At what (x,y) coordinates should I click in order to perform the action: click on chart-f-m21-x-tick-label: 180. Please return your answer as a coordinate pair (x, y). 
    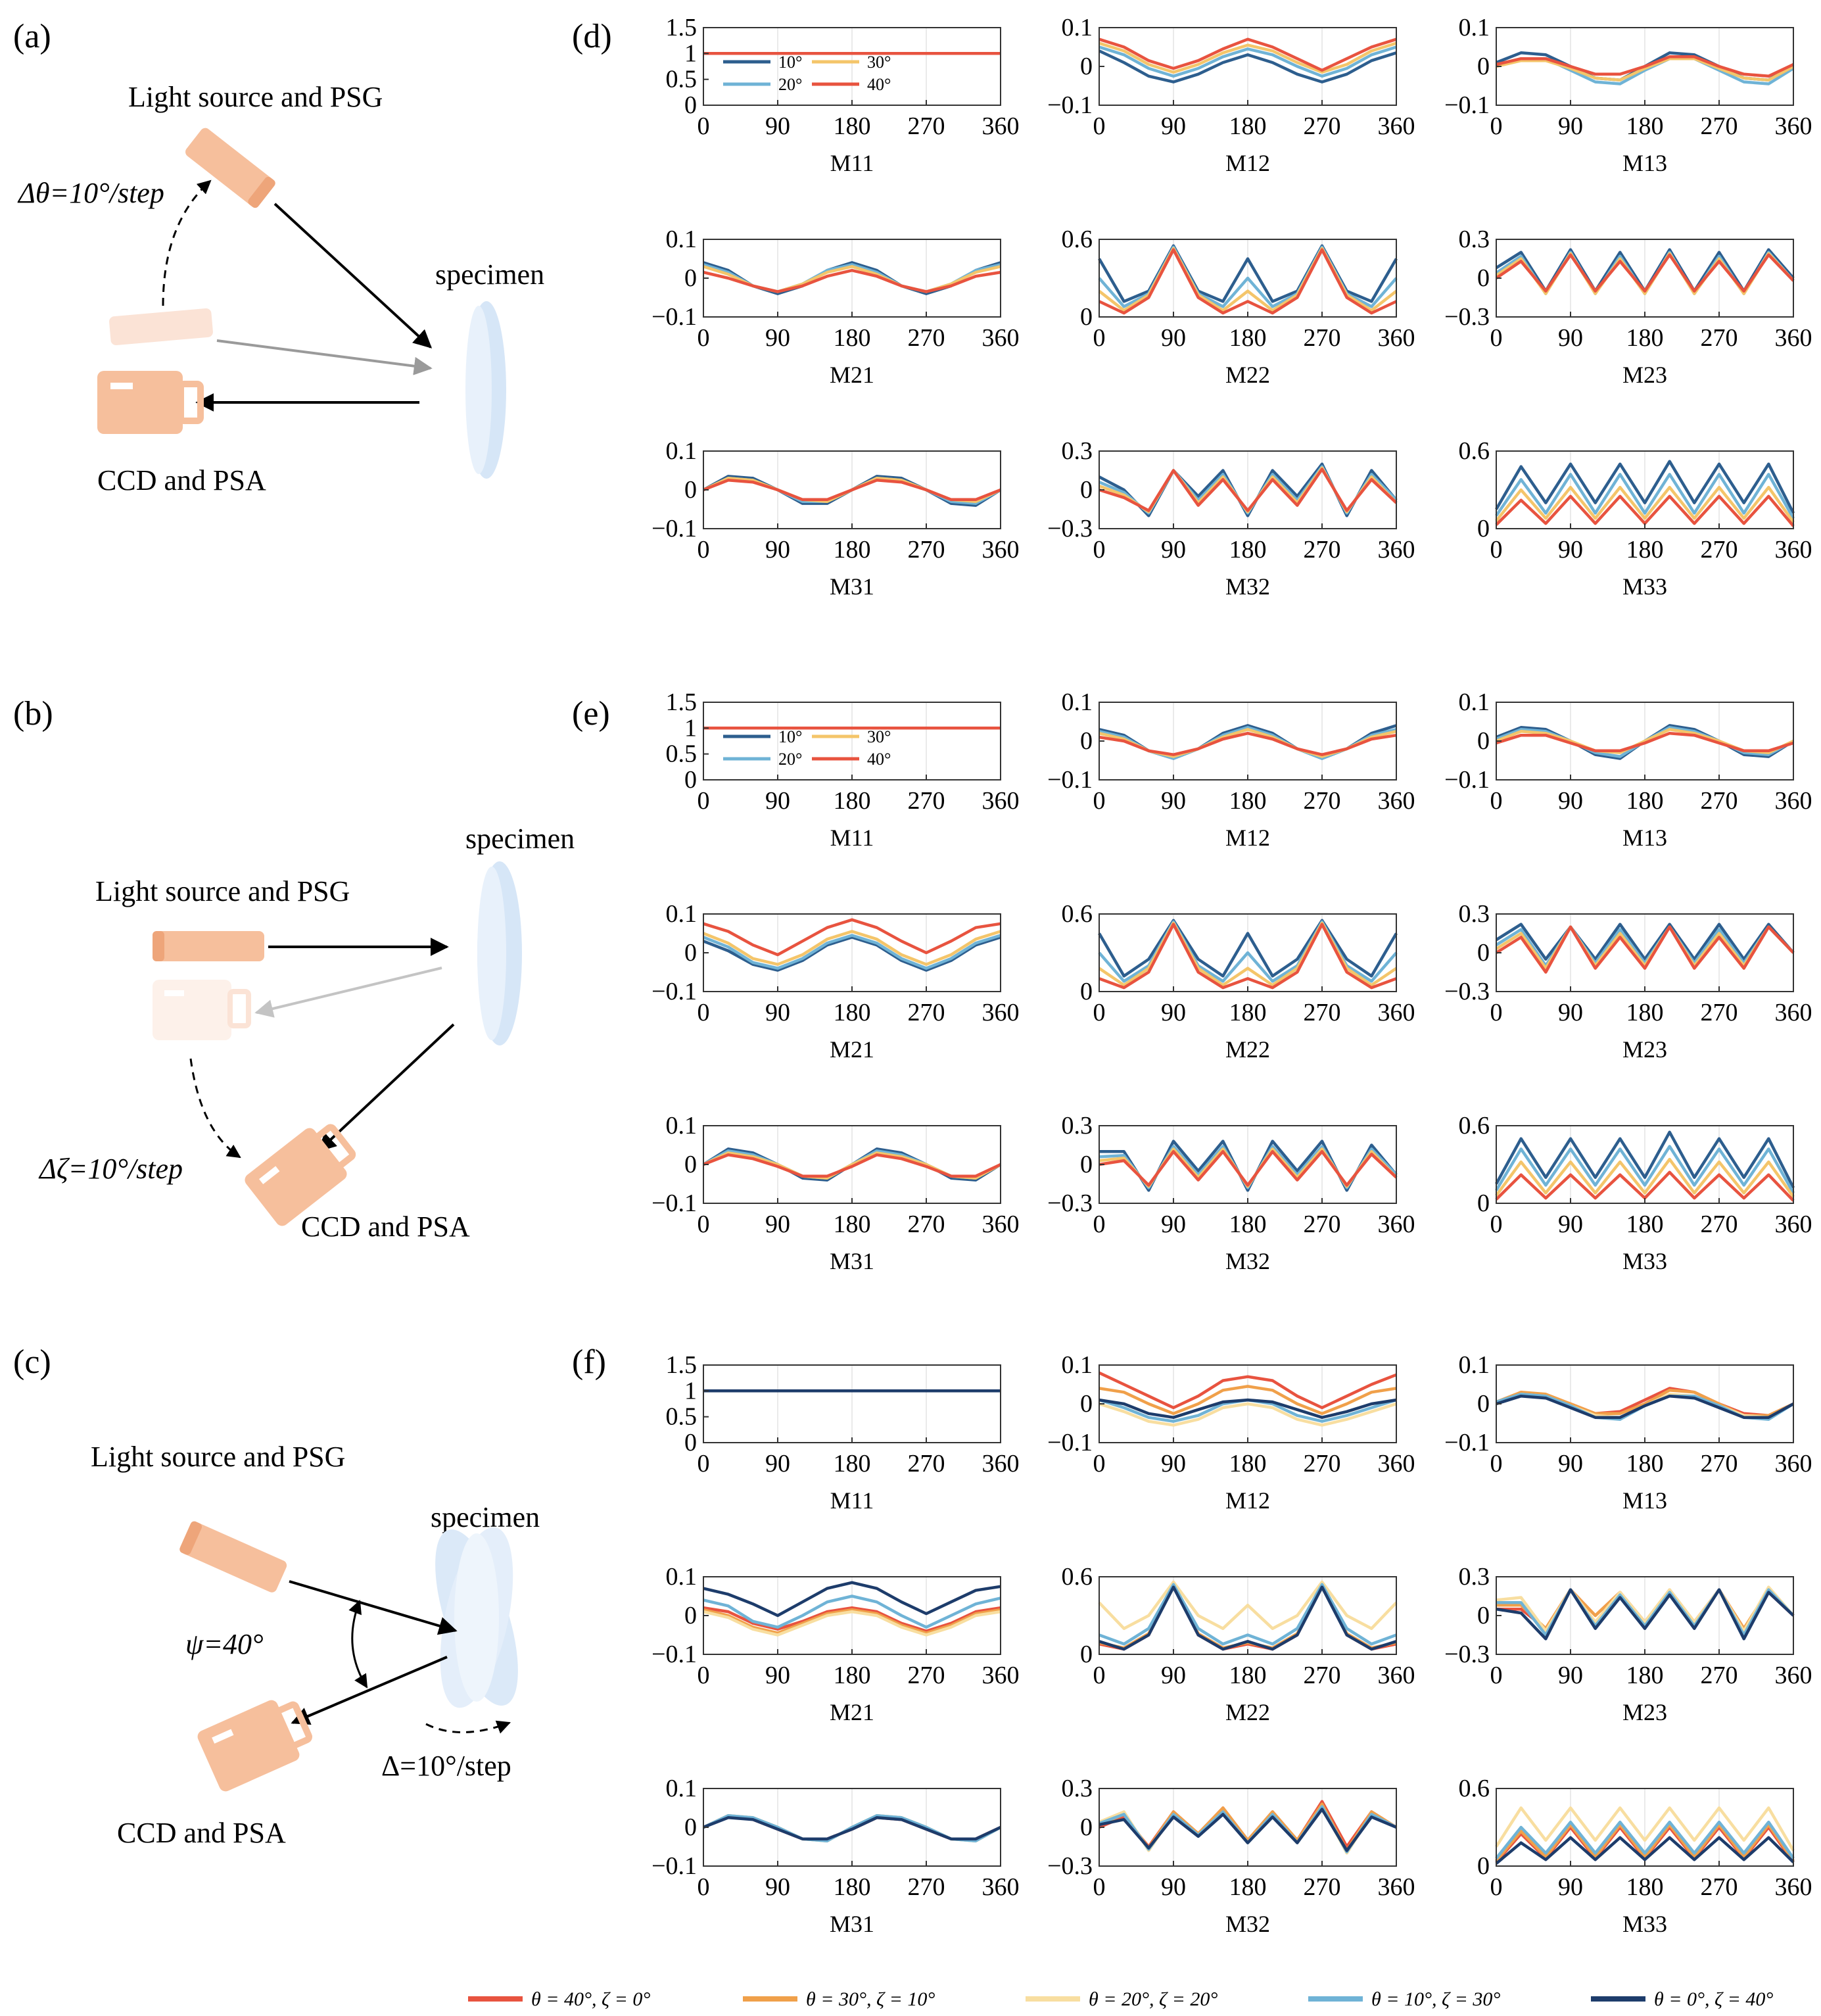
    Looking at the image, I should click on (852, 1675).